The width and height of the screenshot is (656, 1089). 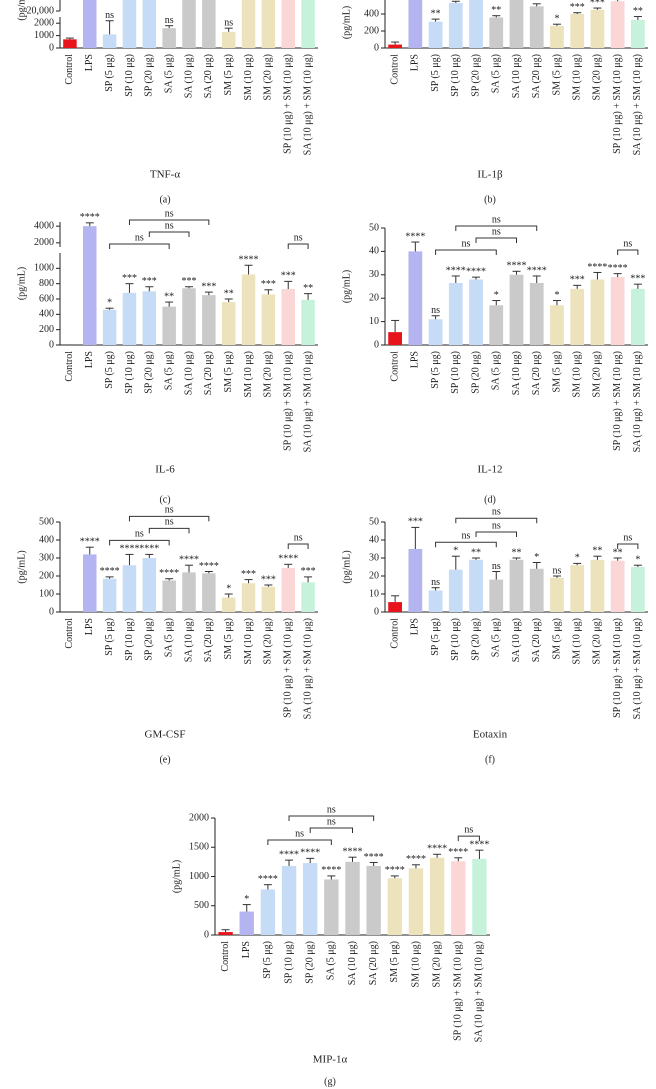 I want to click on significance-label: ns, so click(x=228, y=22).